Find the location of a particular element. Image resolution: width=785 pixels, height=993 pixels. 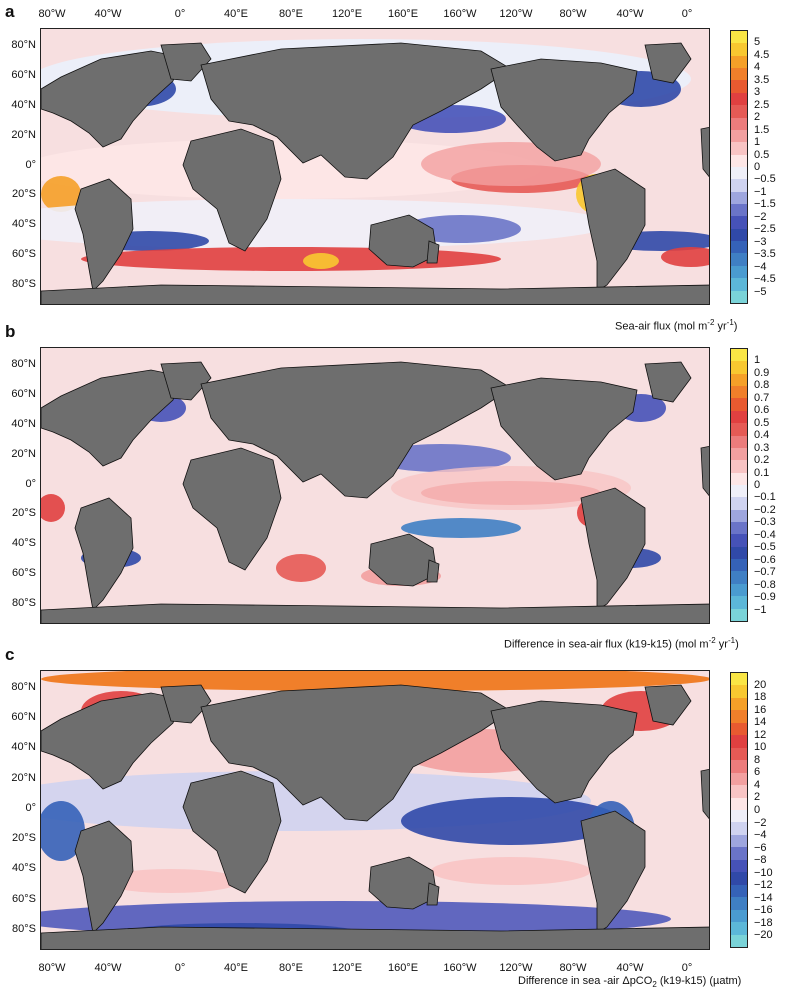

top-longitude-tick: 120°W is located at coordinates (516, 14).